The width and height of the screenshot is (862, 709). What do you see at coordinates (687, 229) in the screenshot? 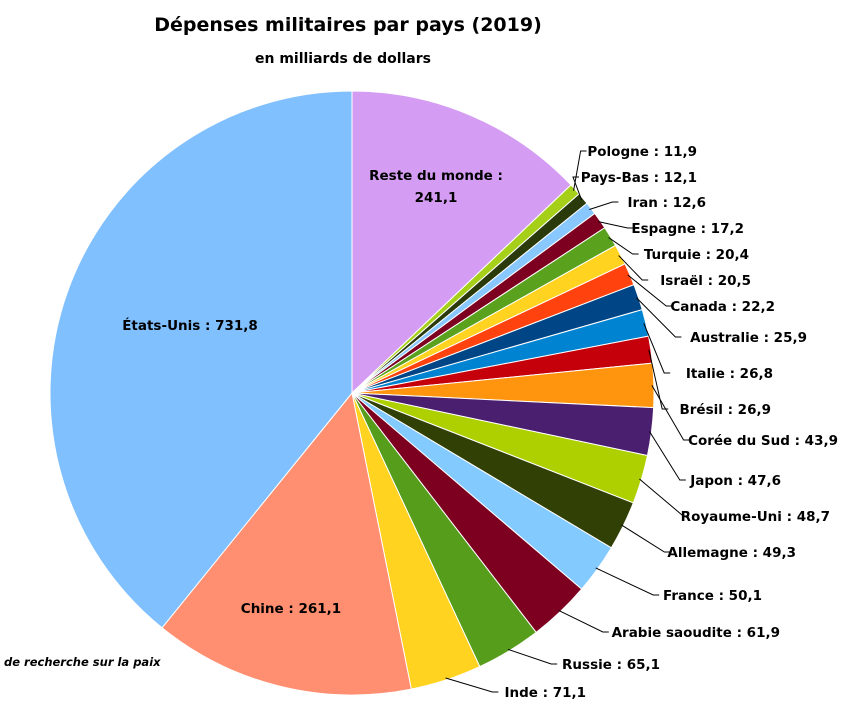
I see `label-espagne: Espagne : 17,2` at bounding box center [687, 229].